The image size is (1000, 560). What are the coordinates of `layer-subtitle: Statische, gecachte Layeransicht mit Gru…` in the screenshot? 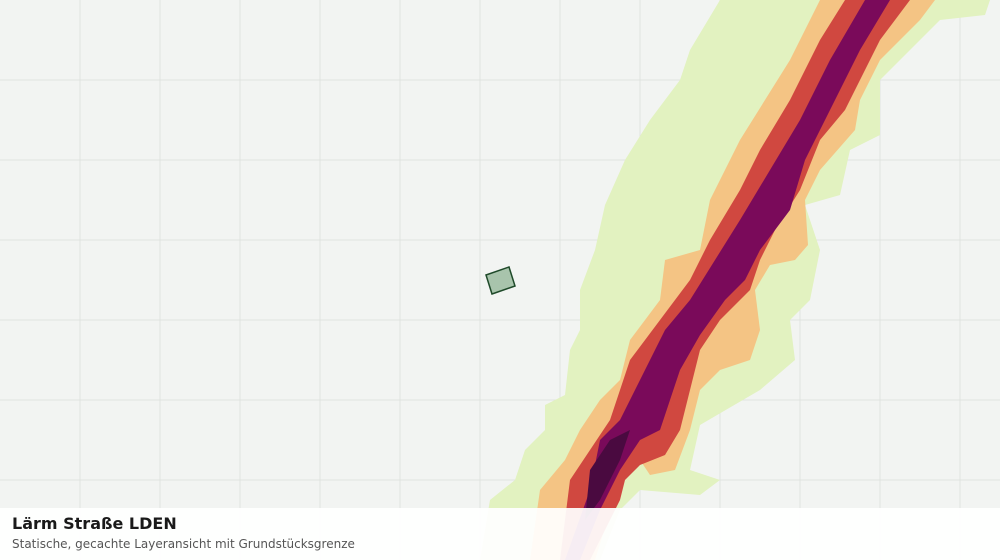 It's located at (183, 544).